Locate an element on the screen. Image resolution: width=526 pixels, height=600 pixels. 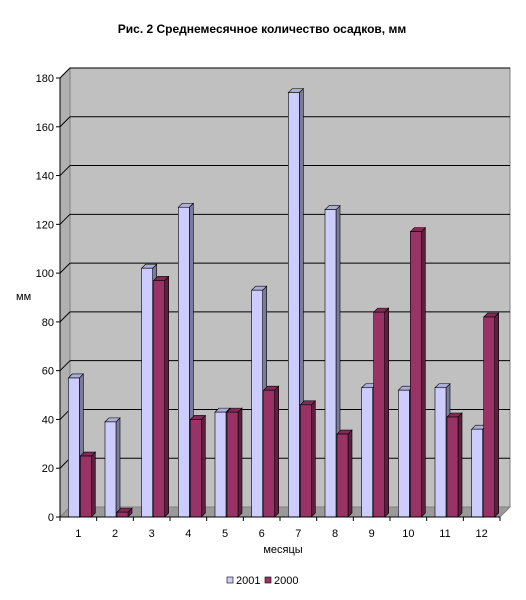
x-tick-label: 9 is located at coordinates (372, 534).